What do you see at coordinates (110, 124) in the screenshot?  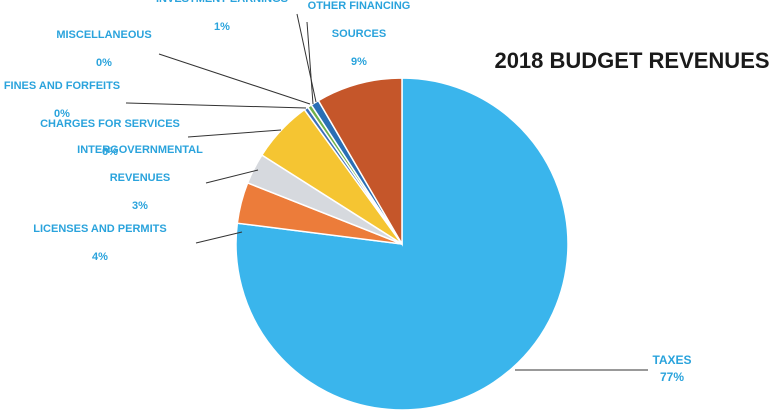 I see `slice-name-label: CHARGES FOR SERVICES` at bounding box center [110, 124].